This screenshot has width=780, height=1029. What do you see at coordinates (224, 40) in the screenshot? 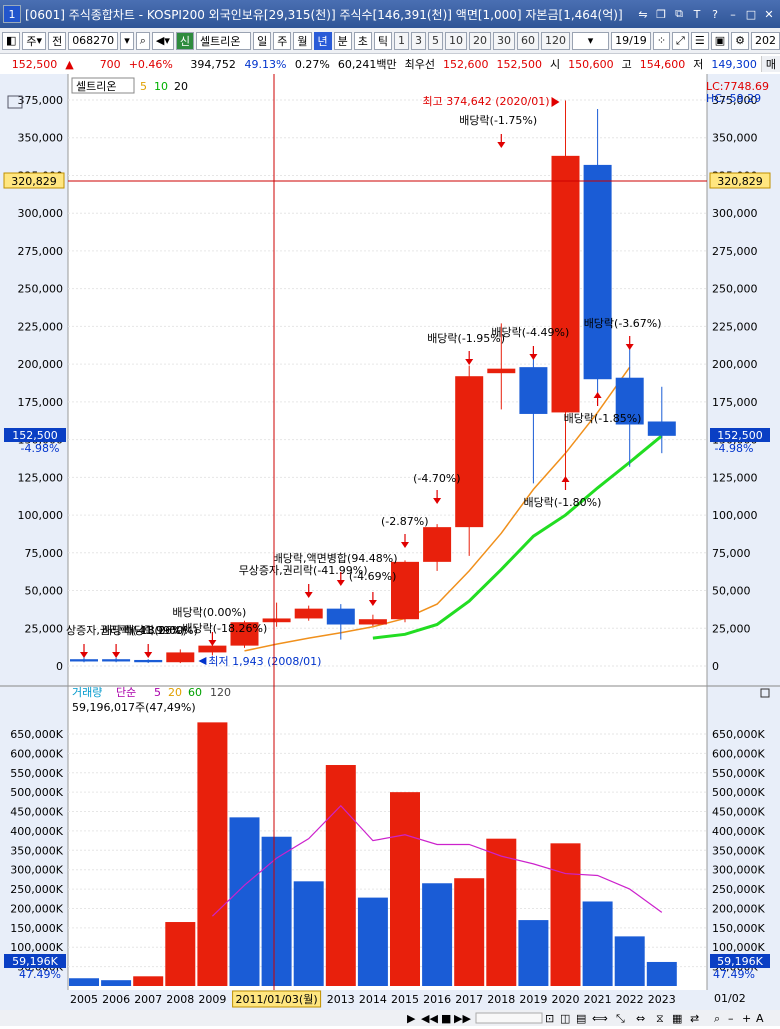
I see `stock-name-field: 셀트리온` at bounding box center [224, 40].